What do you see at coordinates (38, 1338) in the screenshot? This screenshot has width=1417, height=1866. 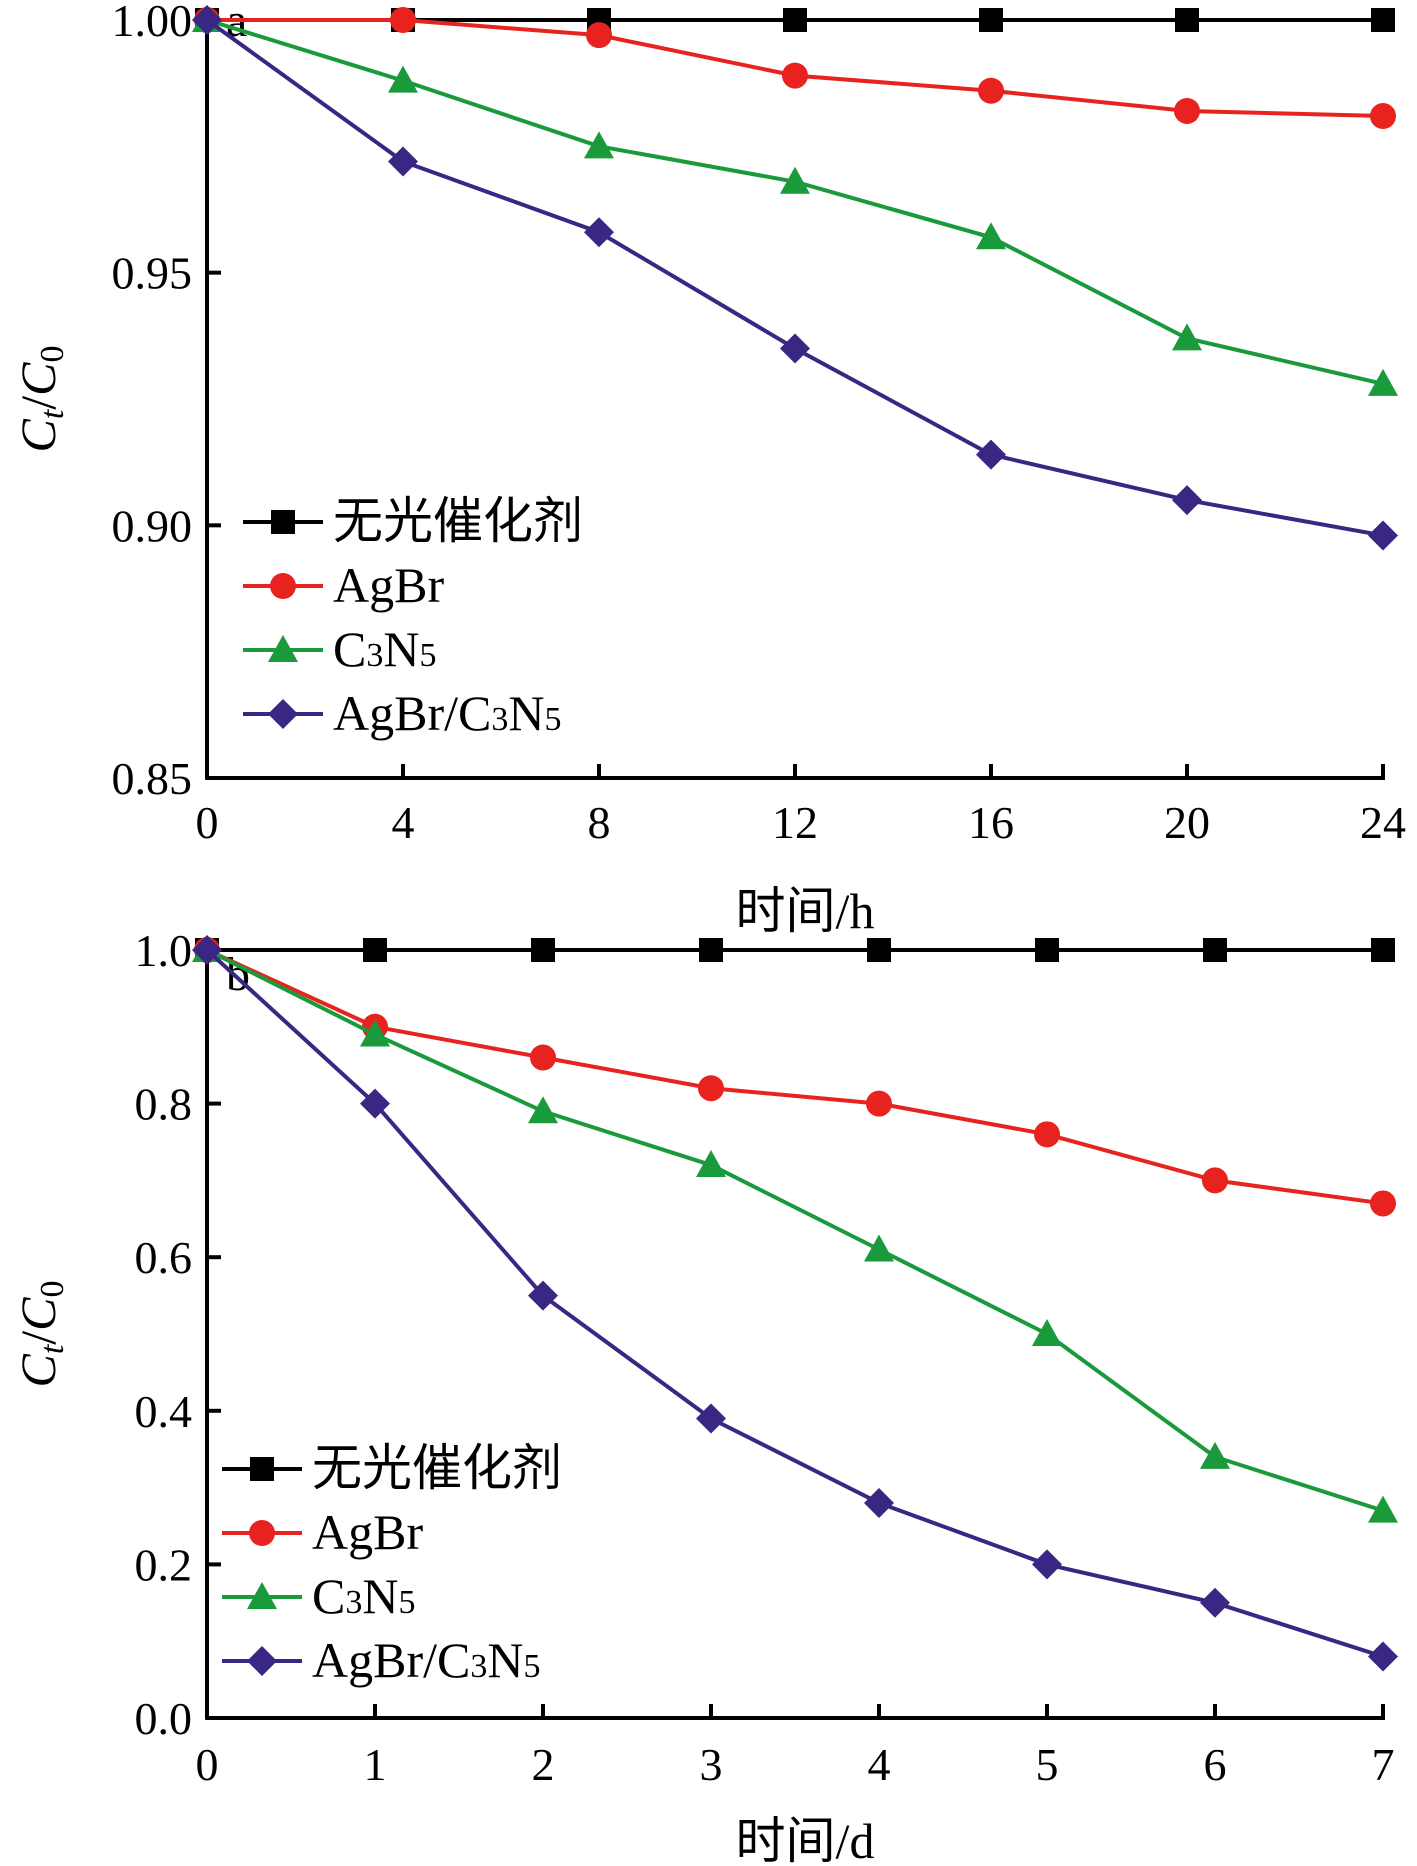 I see `y-title-sep: /` at bounding box center [38, 1338].